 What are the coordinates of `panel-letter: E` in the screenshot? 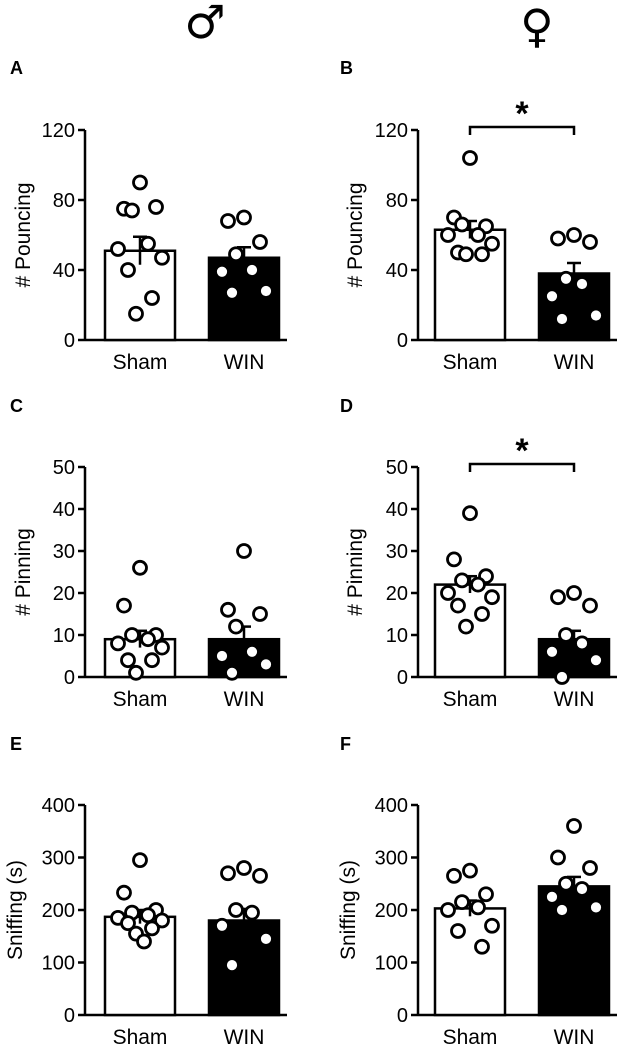 It's located at (16, 744).